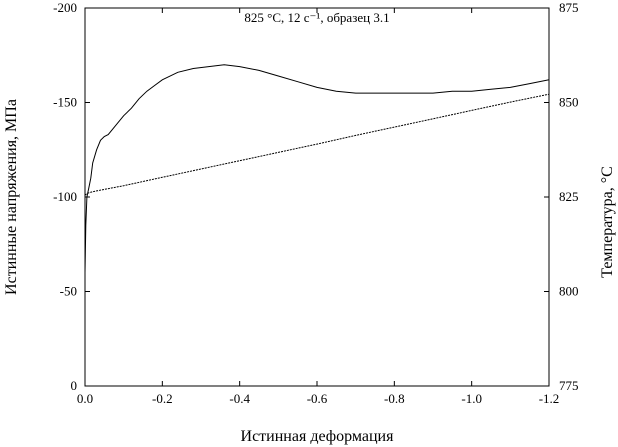 This screenshot has height=447, width=618. What do you see at coordinates (549, 398) in the screenshot?
I see `x-tick-label: -1.2` at bounding box center [549, 398].